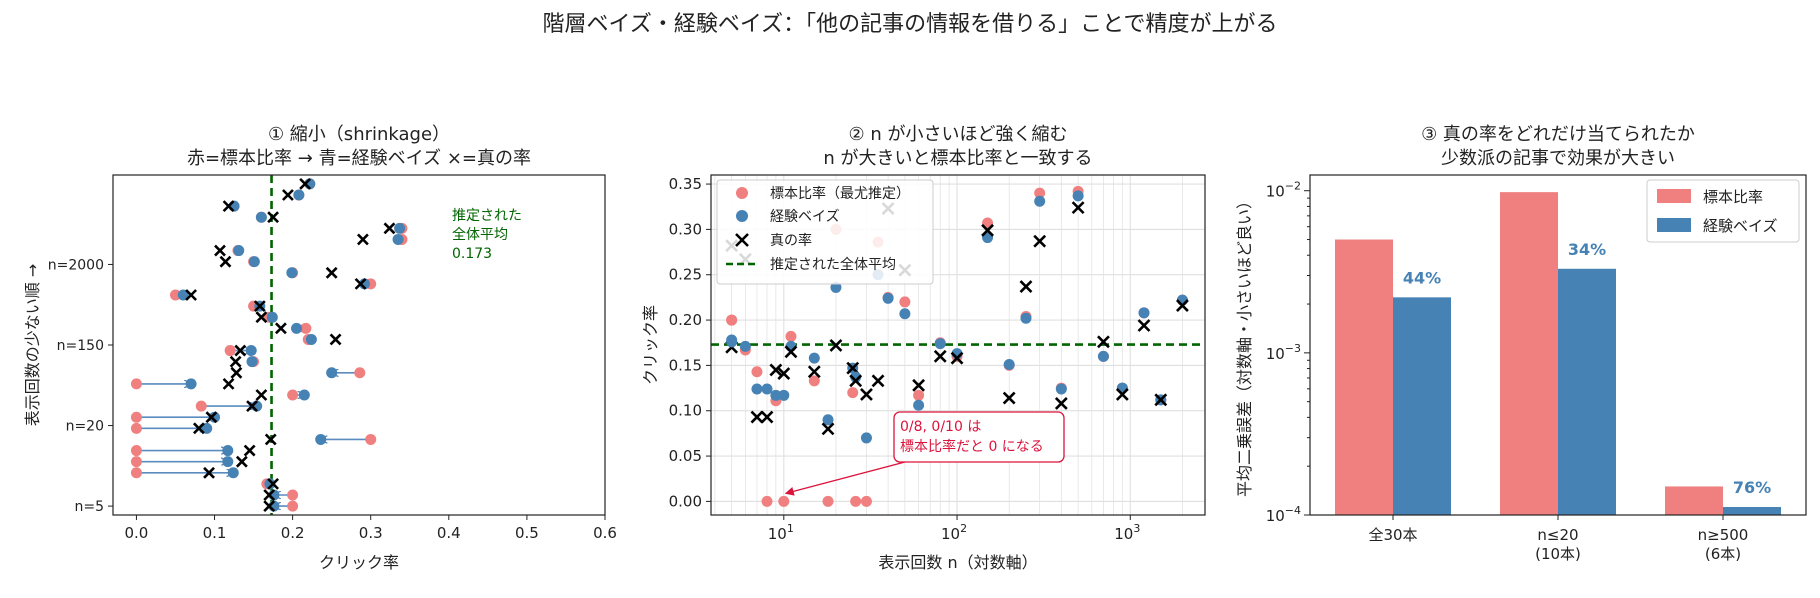 The height and width of the screenshot is (598, 1820). I want to click on panel1-ylabel: 表示回数の少ない順 →, so click(32, 345).